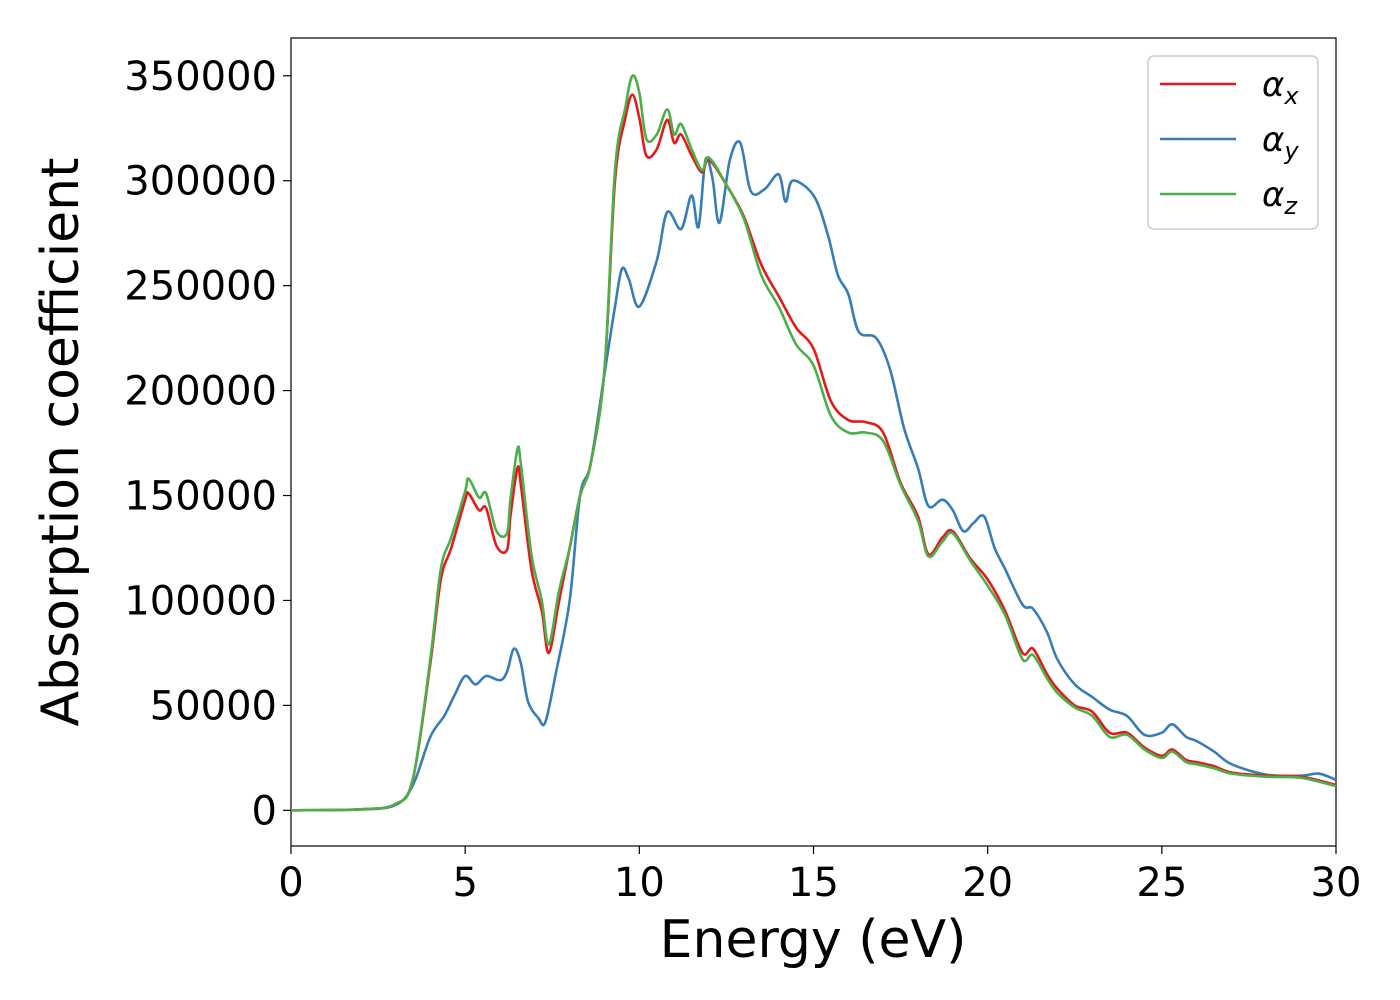  I want to click on legend: αx αy αz, so click(1233, 142).